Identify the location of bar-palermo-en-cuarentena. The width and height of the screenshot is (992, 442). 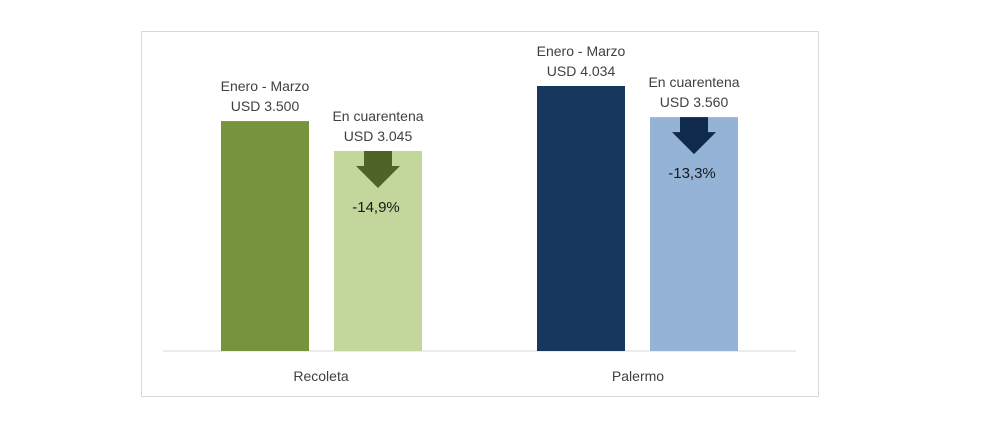
(694, 234).